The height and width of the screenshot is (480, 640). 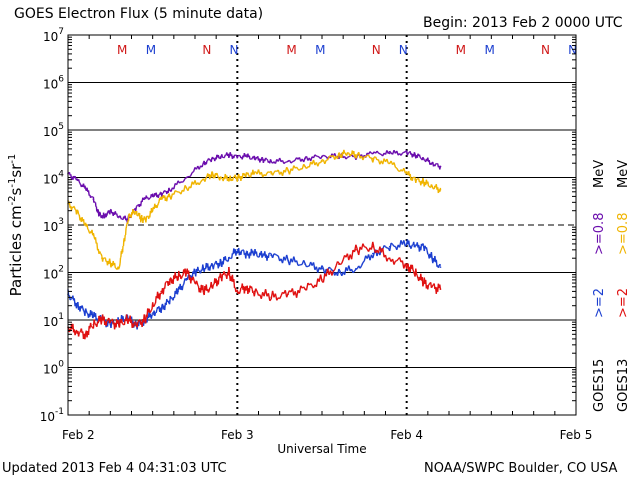 I want to click on y-tick-label: 10⁵, so click(x=53, y=130).